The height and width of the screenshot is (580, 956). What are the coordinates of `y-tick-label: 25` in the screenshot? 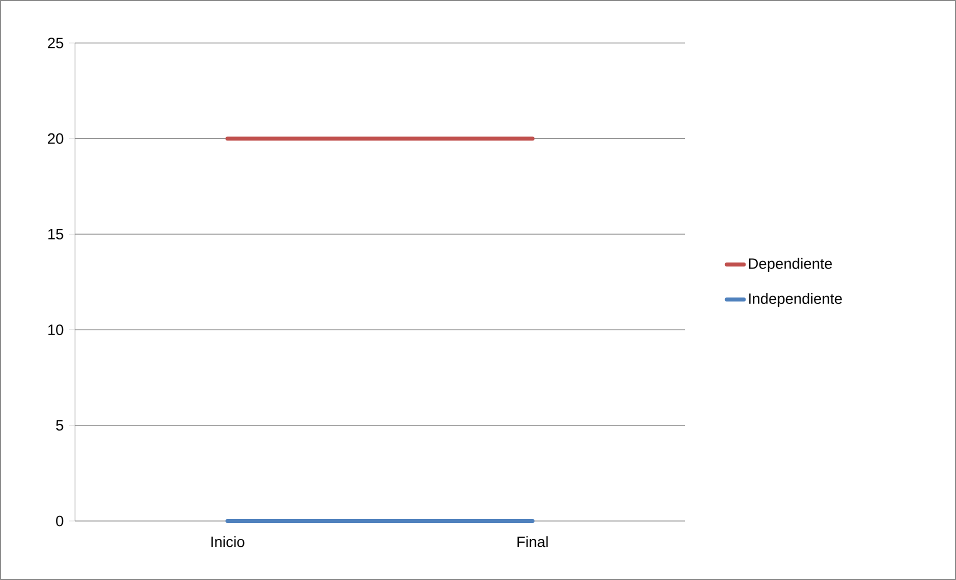 It's located at (56, 43).